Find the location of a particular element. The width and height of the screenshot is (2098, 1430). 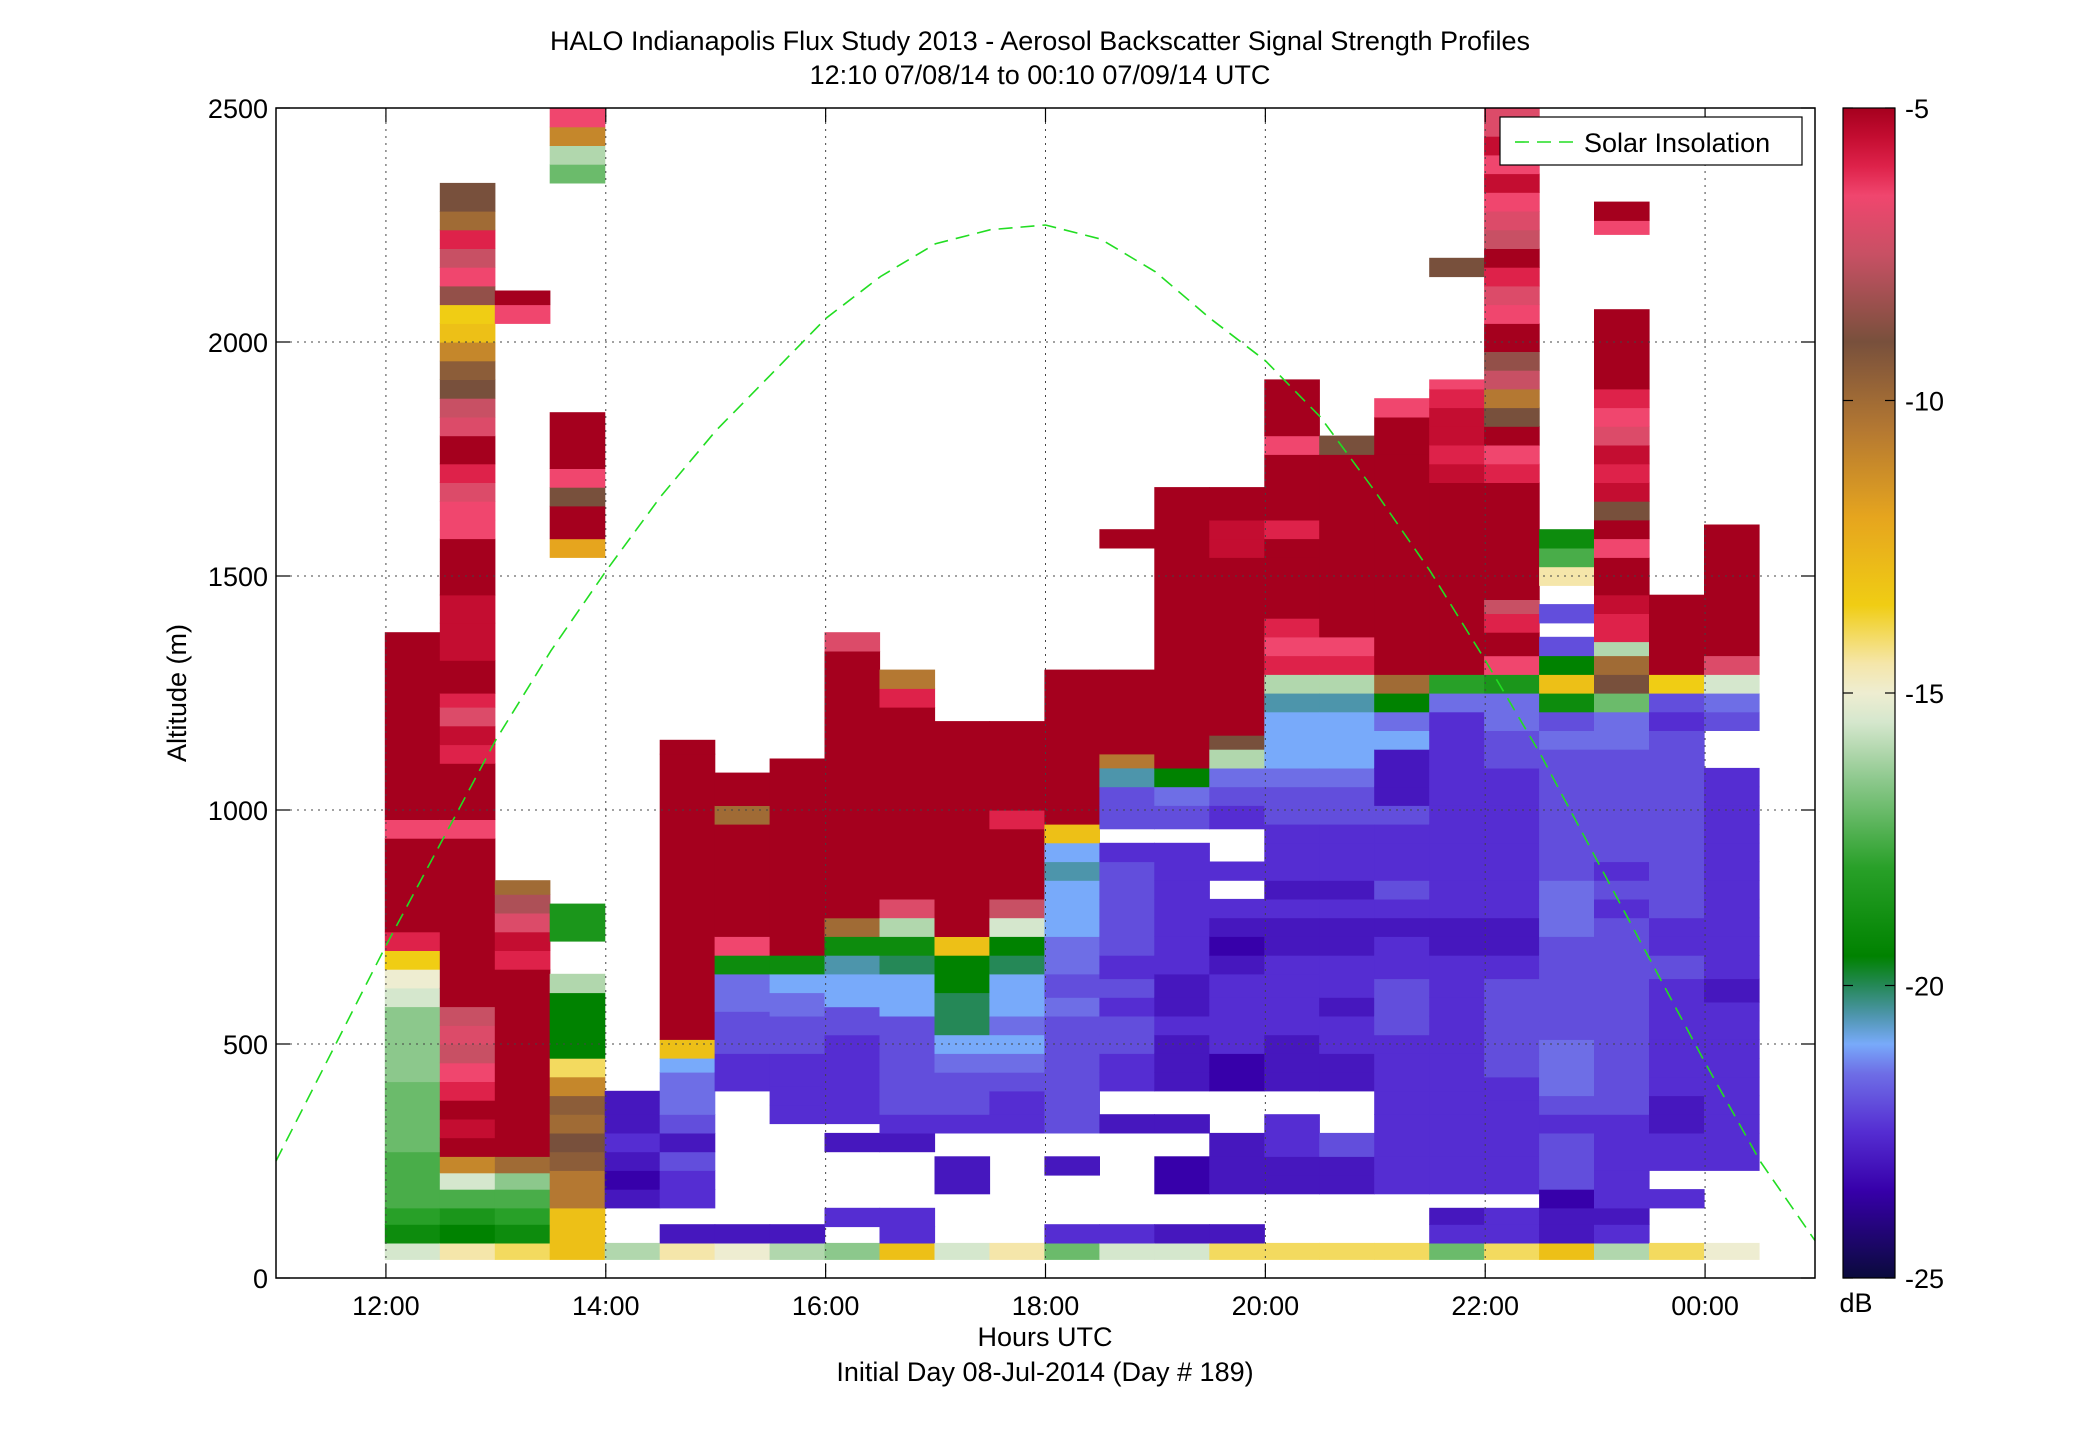

colorbar-tick-label: -20 is located at coordinates (1924, 987).